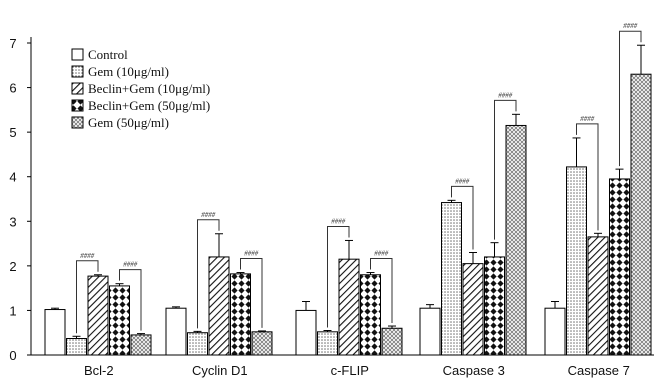 This screenshot has width=656, height=382. What do you see at coordinates (108, 54) in the screenshot?
I see `legend-label: Control` at bounding box center [108, 54].